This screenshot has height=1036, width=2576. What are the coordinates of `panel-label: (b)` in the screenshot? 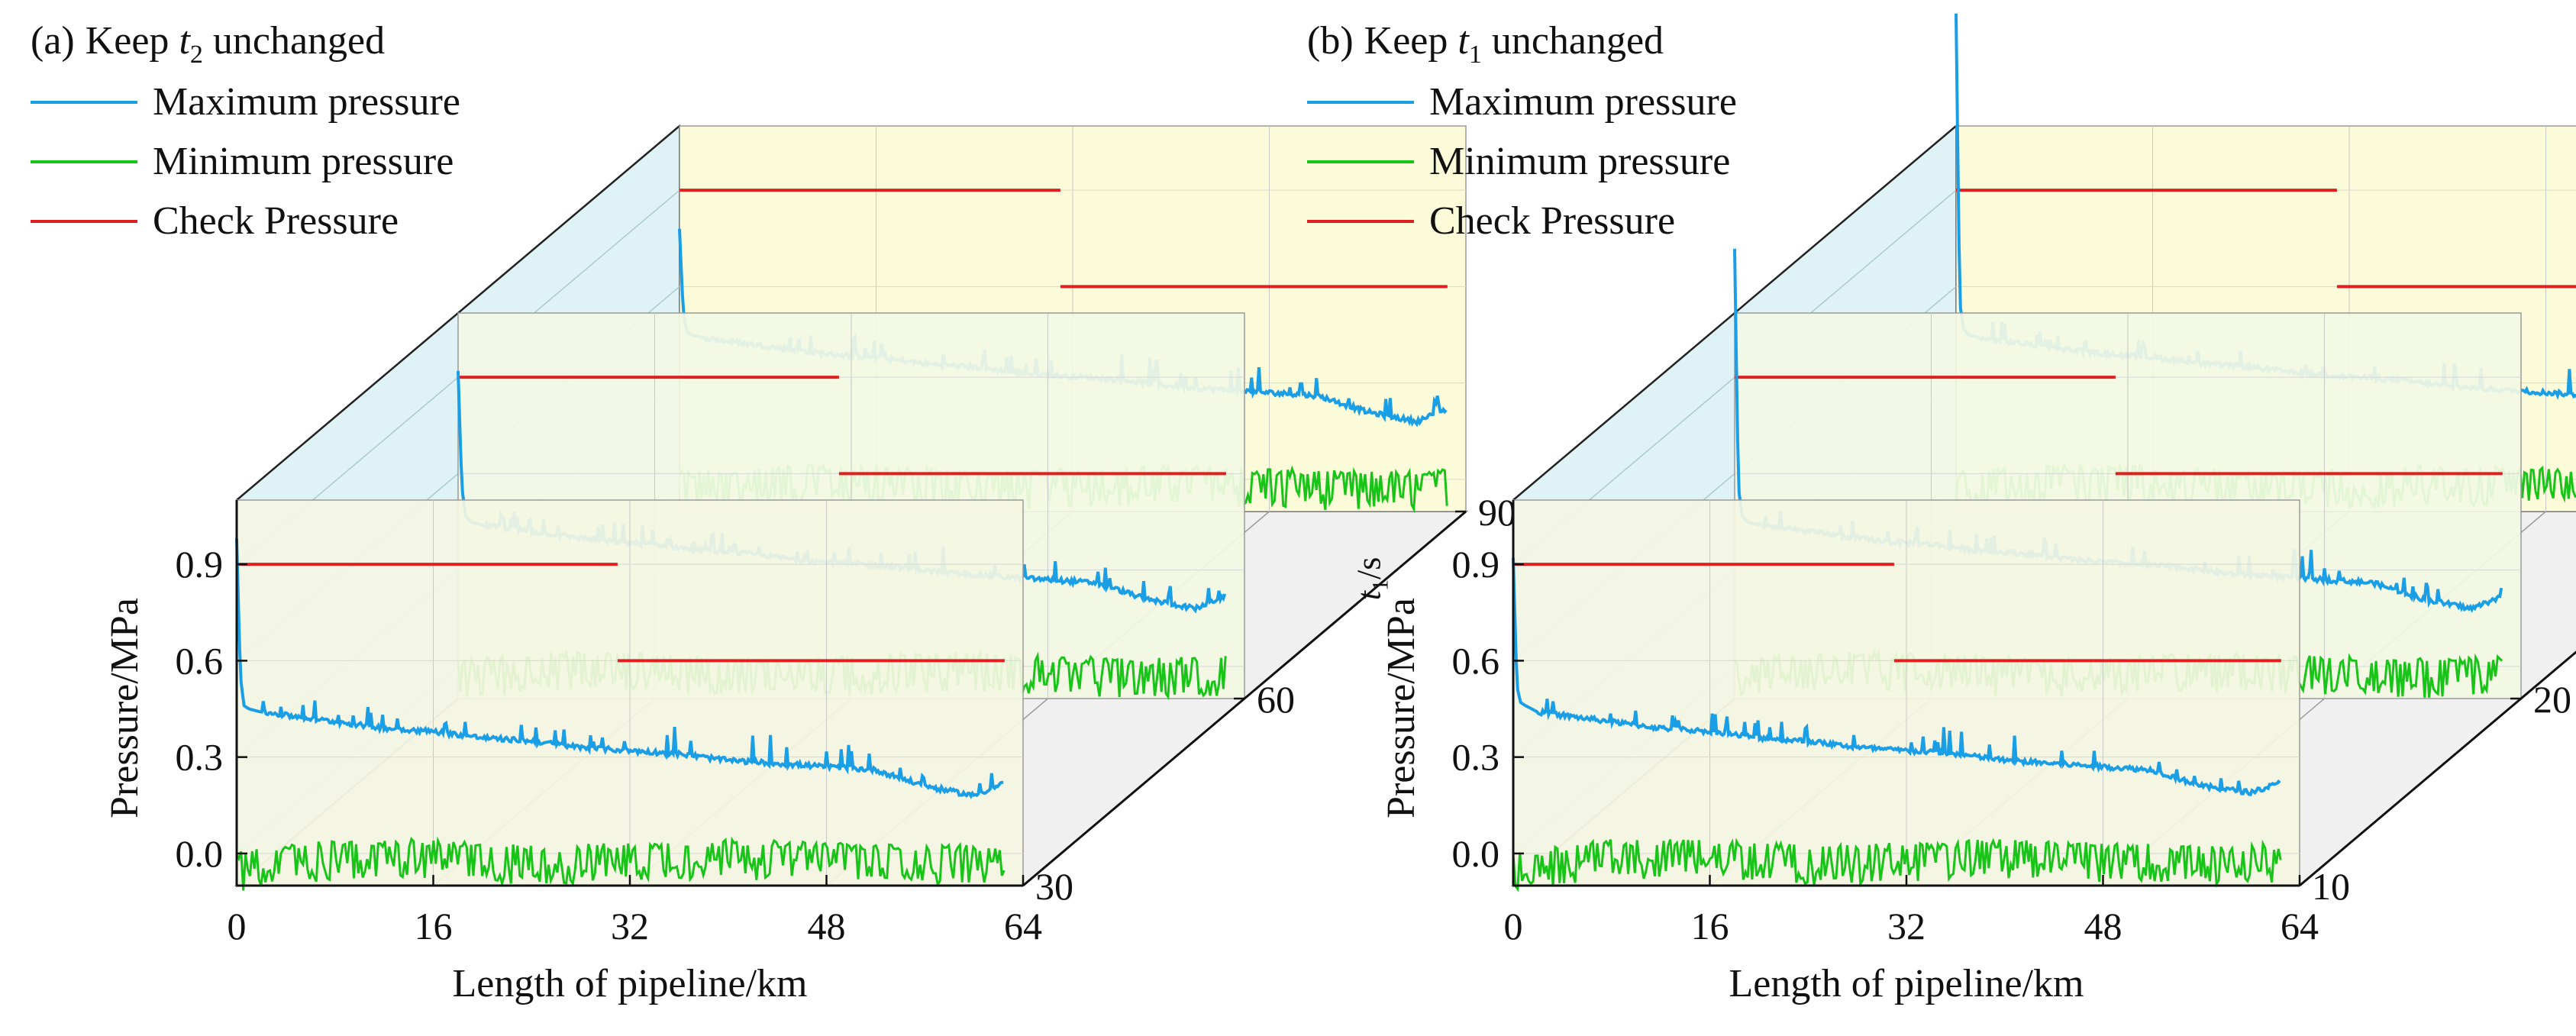 It's located at (1330, 41).